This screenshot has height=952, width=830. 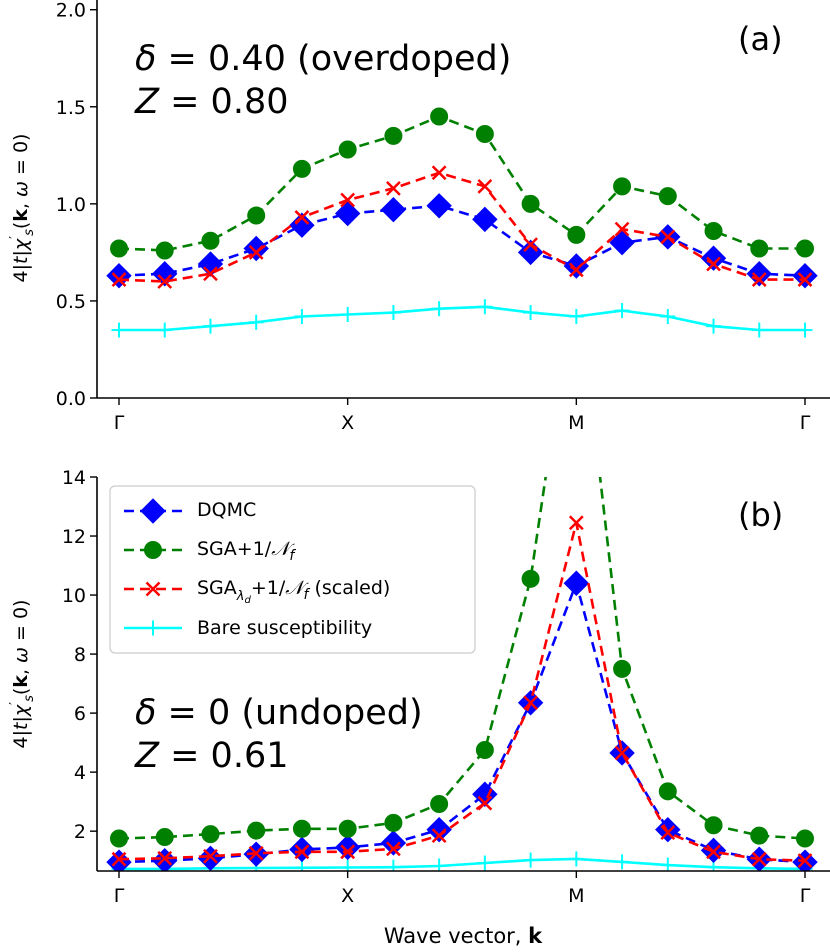 What do you see at coordinates (71, 205) in the screenshot?
I see `panel-a-ytick-label-2: 1.0` at bounding box center [71, 205].